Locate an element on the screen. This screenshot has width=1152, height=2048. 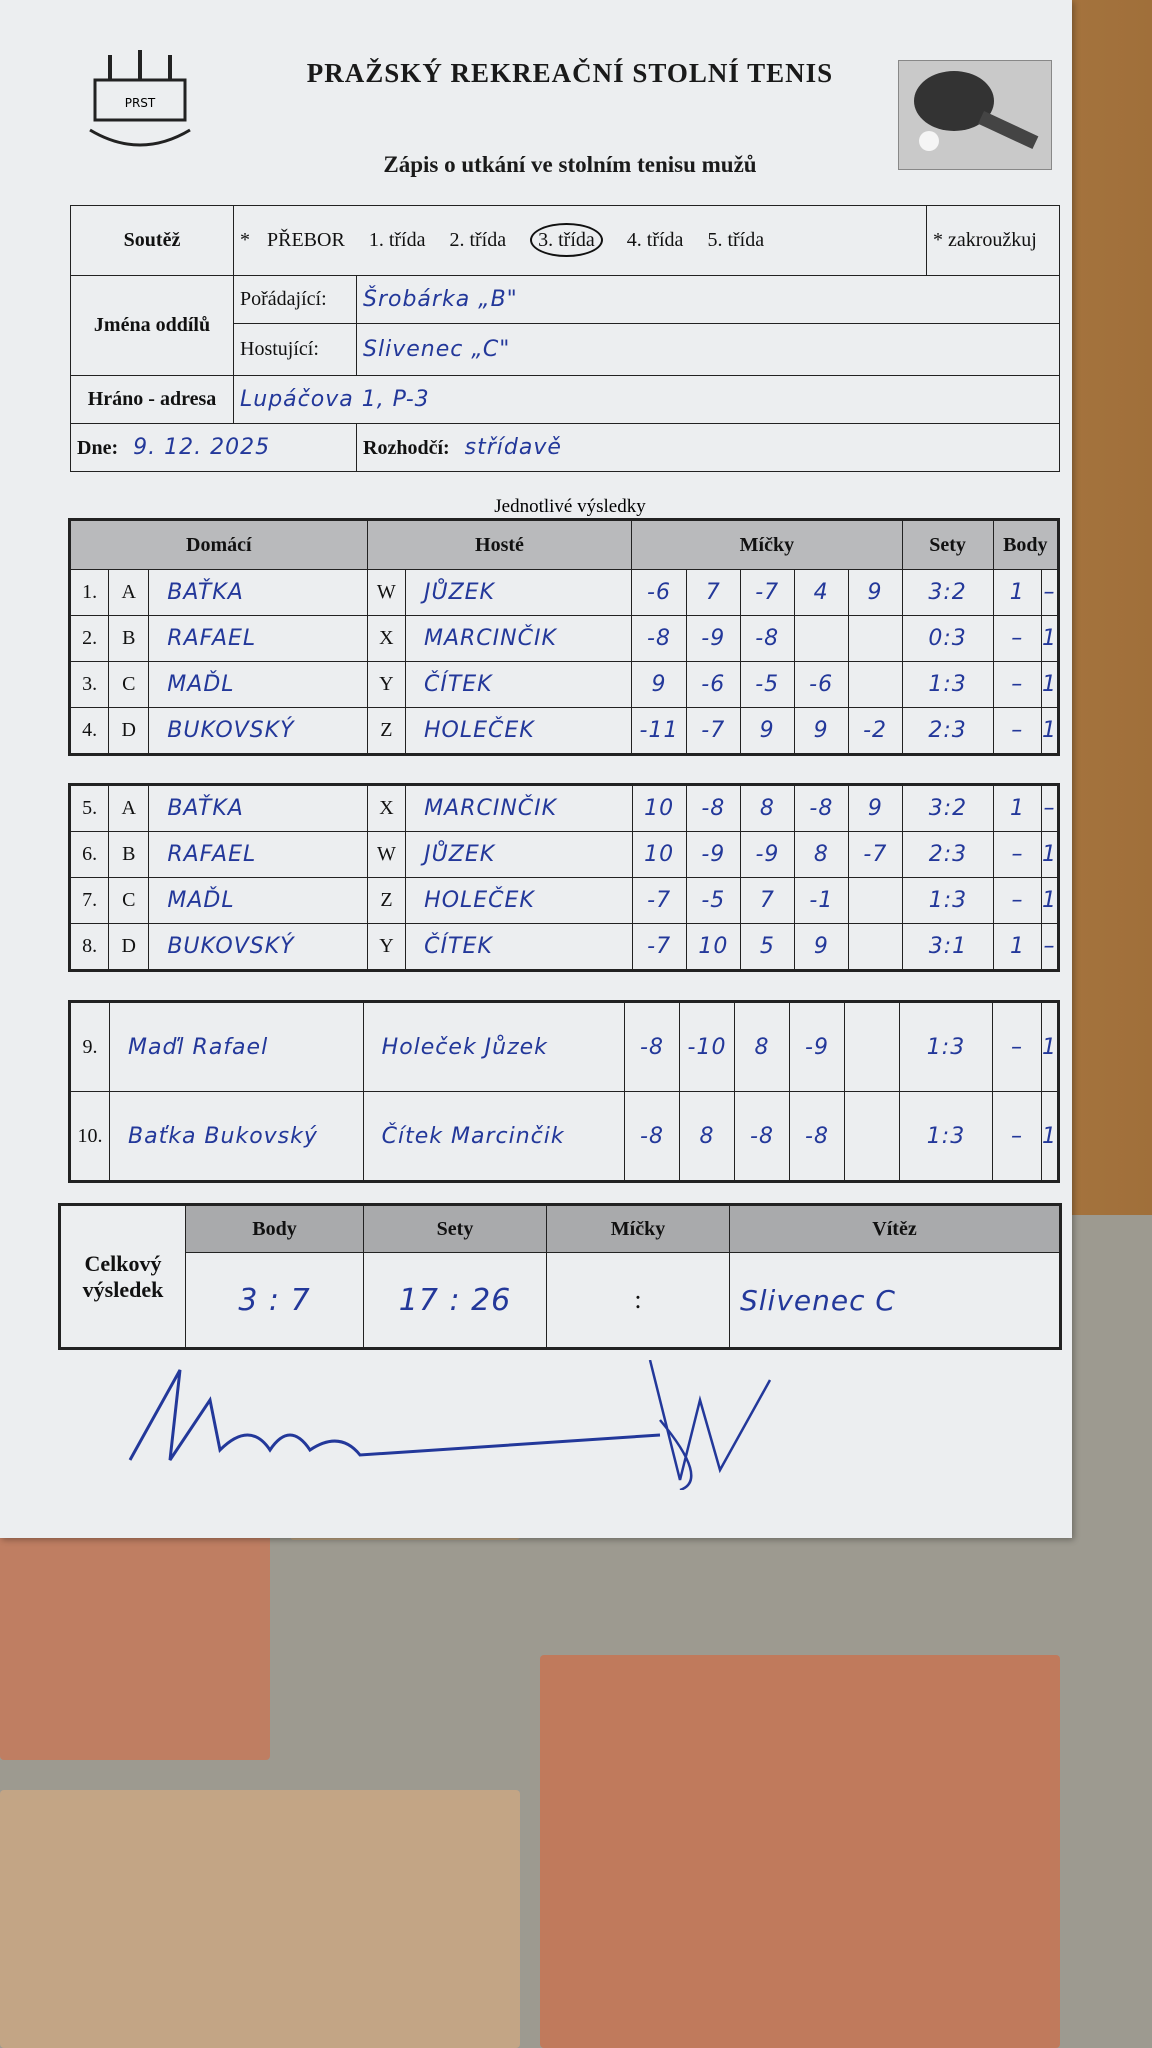
class-option: 1. třída is located at coordinates (397, 240).